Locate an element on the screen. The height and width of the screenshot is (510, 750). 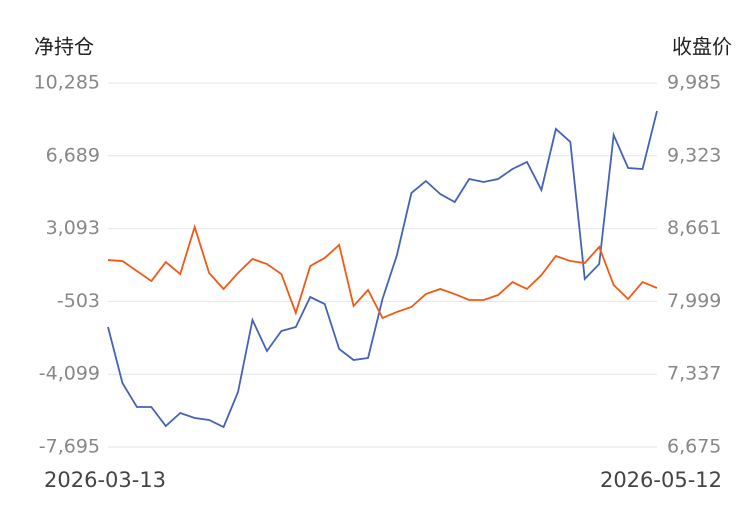
x-tick-label: 2026-03-13 is located at coordinates (105, 480).